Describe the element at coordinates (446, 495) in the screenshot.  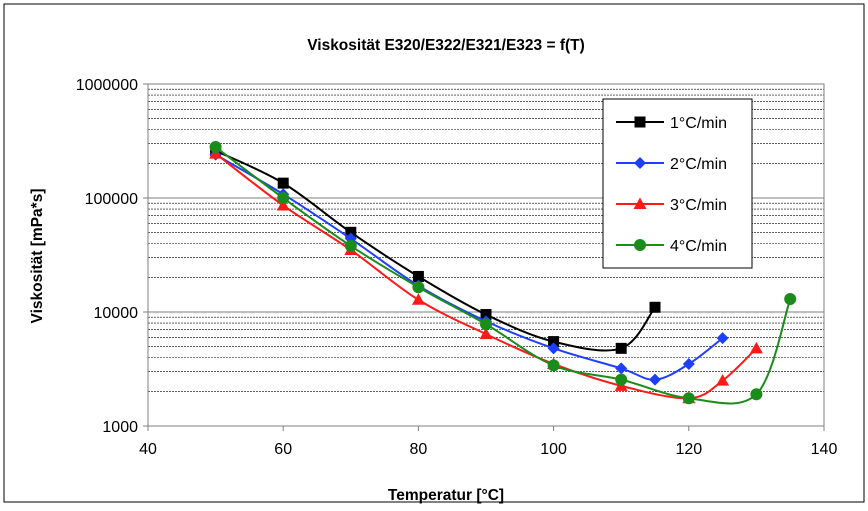
I see `x-axis-label: Temperatur [°C]` at that location.